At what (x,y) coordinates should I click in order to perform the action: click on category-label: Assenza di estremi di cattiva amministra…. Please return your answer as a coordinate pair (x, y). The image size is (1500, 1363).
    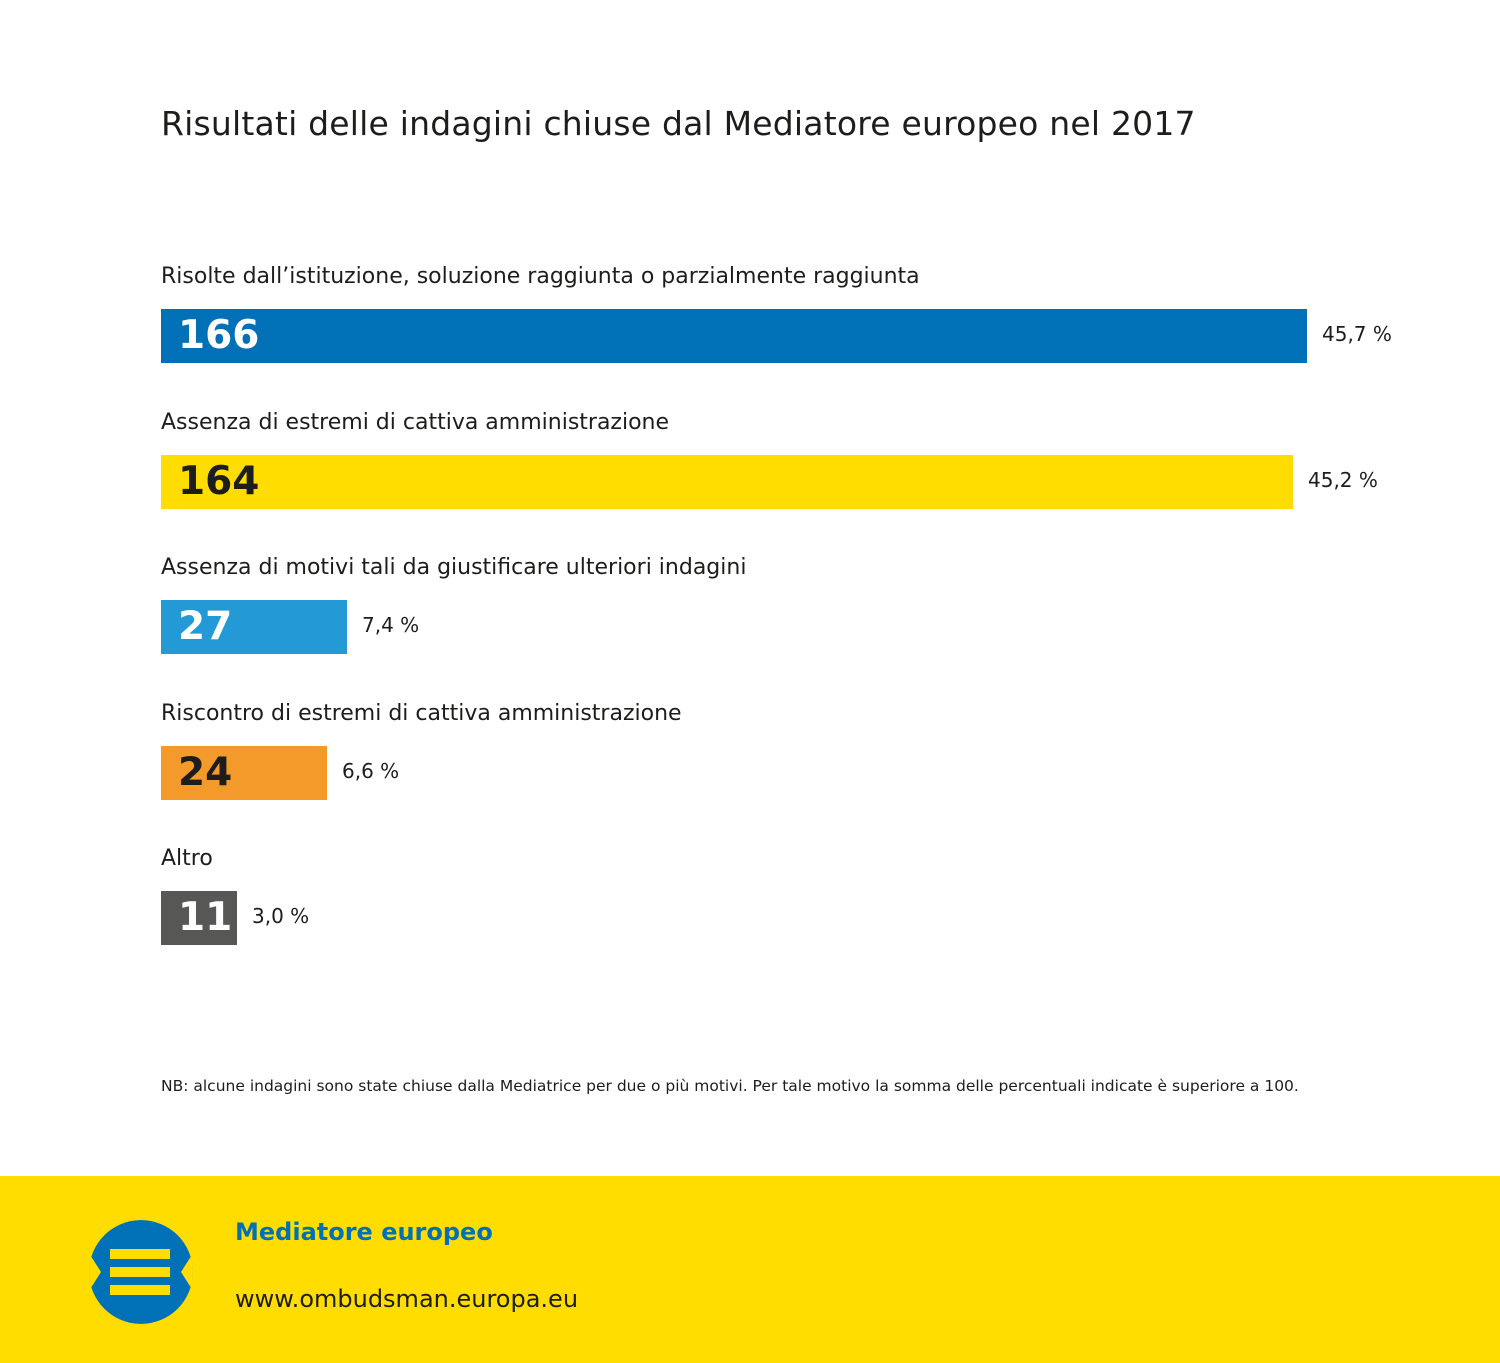
    Looking at the image, I should click on (415, 422).